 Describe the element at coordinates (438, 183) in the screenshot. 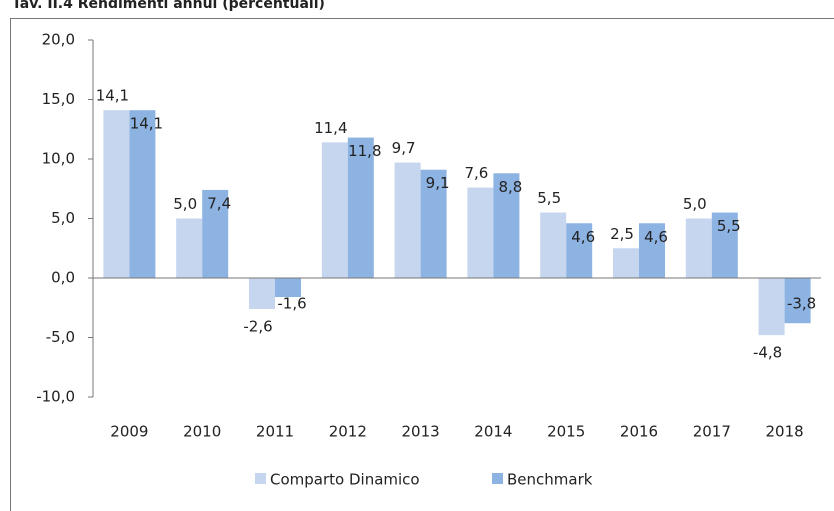

I see `data-label: 9,1` at that location.